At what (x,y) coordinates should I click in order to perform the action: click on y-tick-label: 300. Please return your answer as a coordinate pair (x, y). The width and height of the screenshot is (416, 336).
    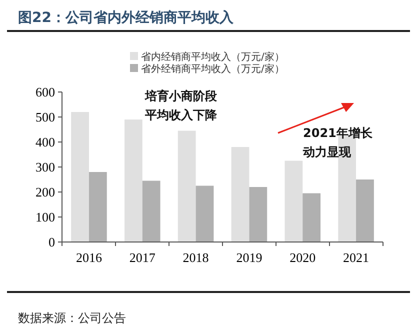
    Looking at the image, I should click on (45, 167).